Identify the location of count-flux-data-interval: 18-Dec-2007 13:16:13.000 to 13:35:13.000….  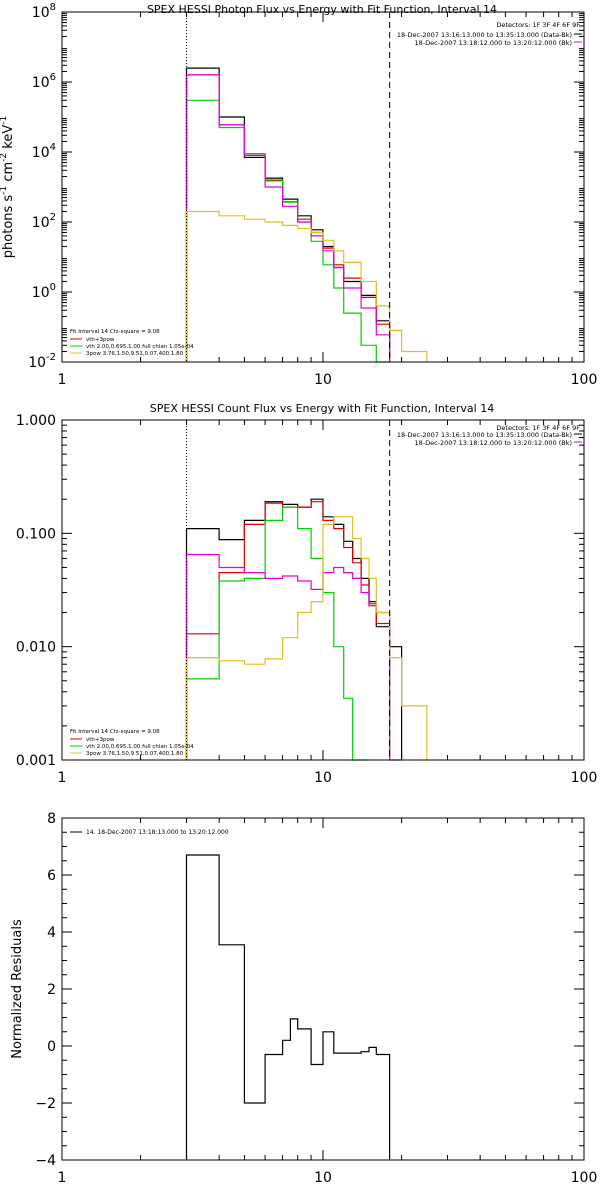
(484, 435).